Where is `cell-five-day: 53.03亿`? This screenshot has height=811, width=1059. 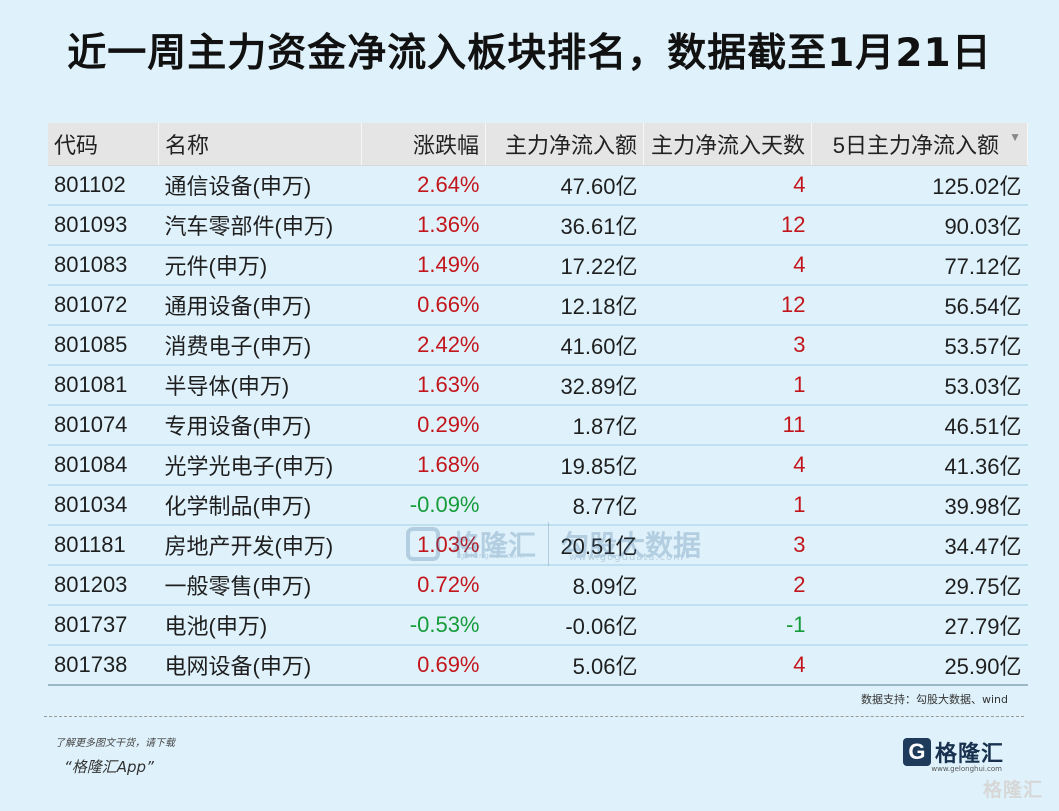
cell-five-day: 53.03亿 is located at coordinates (919, 385).